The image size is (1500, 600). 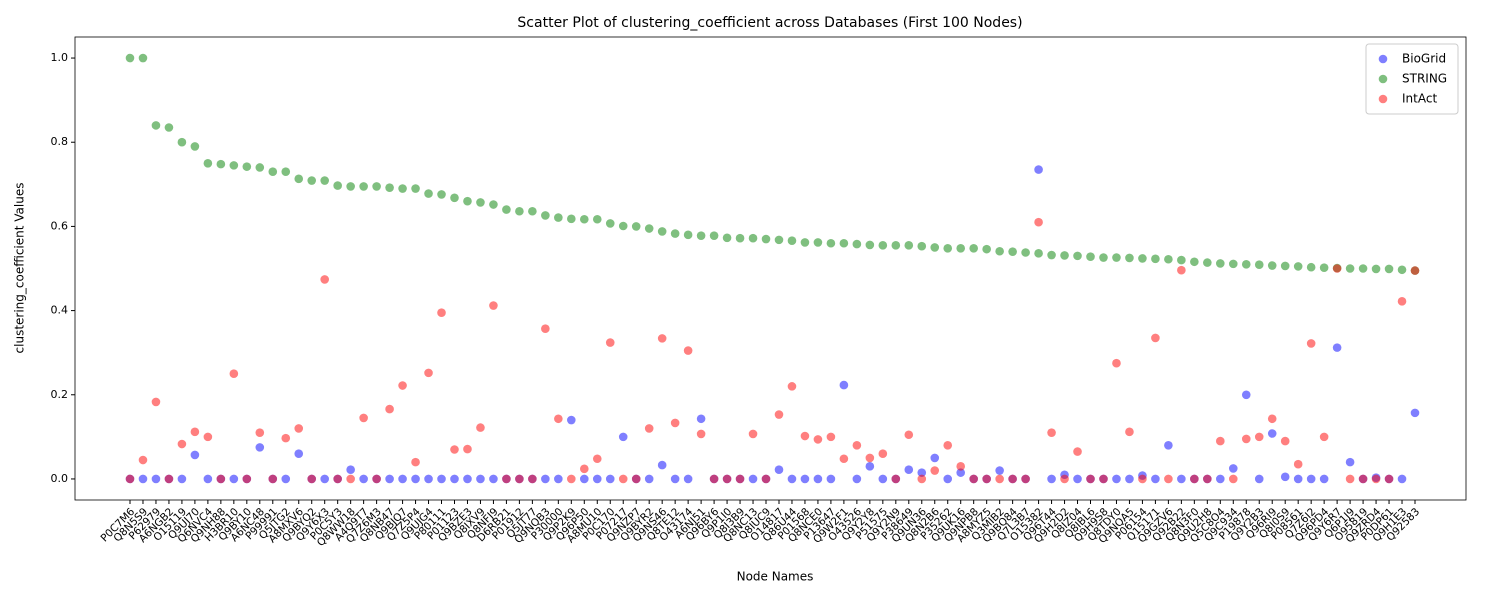 I want to click on y-axis-label: clustering_coefficient Values, so click(x=20, y=268).